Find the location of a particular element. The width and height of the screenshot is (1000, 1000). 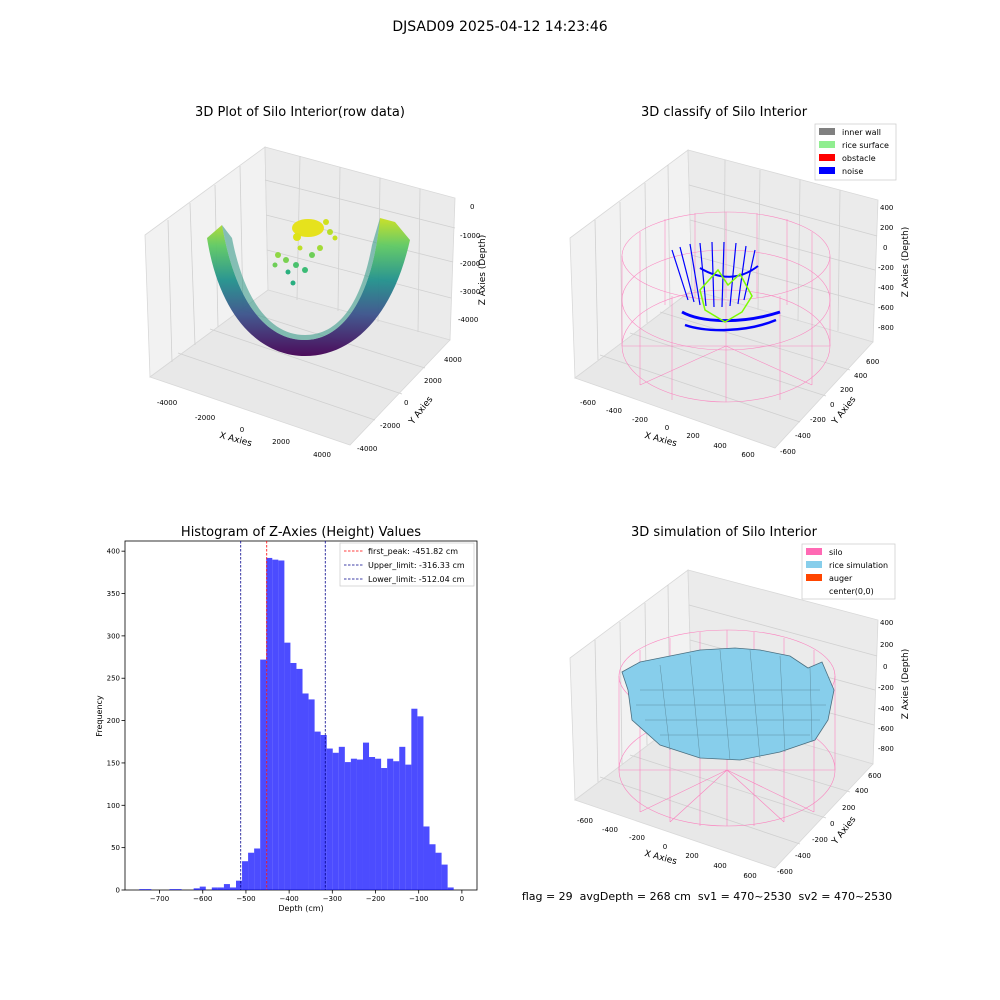

simulation-xtick: -600 is located at coordinates (585, 821).